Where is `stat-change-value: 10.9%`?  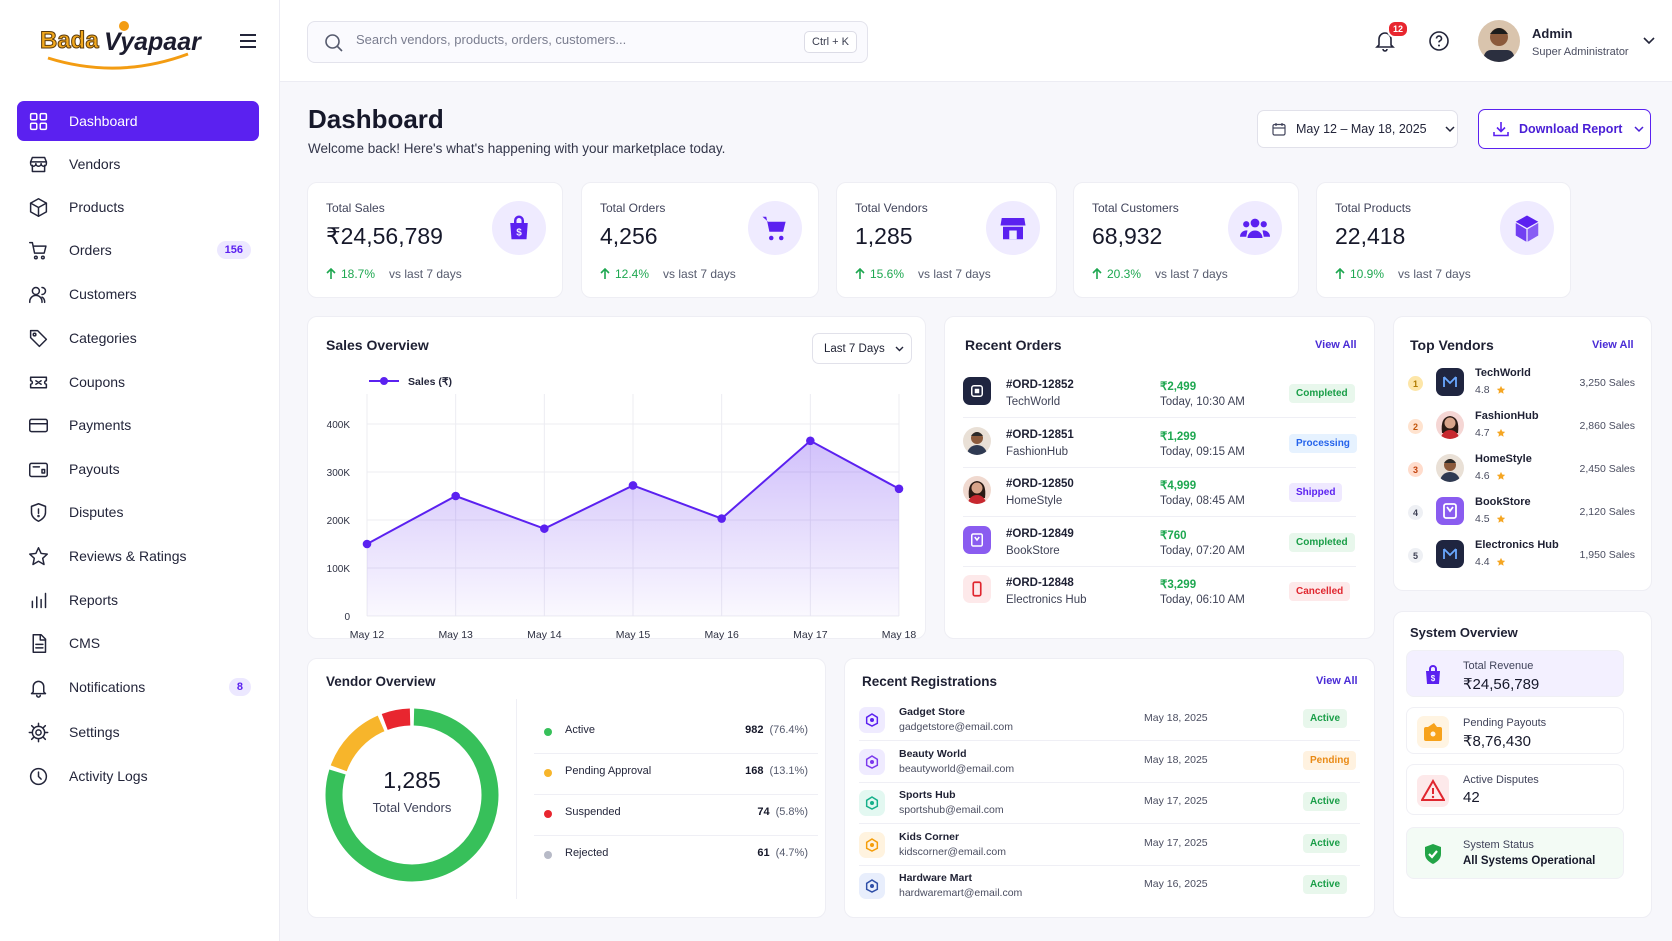
stat-change-value: 10.9% is located at coordinates (1367, 274).